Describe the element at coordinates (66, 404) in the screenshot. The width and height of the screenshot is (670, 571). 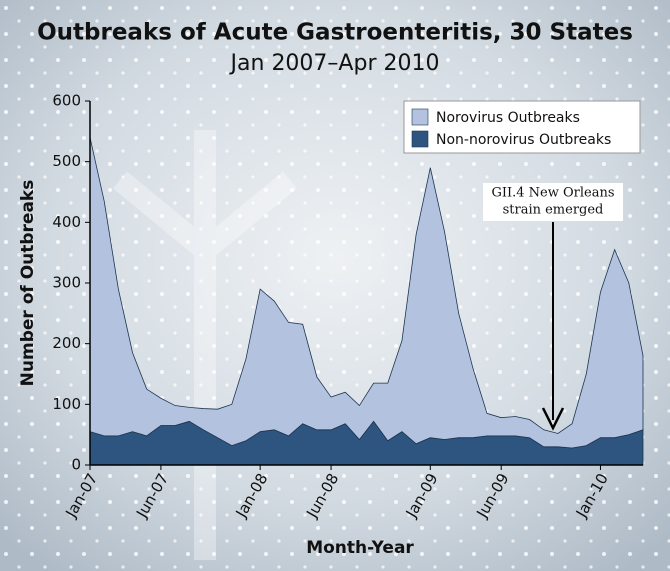
I see `y-tick-label: 100` at that location.